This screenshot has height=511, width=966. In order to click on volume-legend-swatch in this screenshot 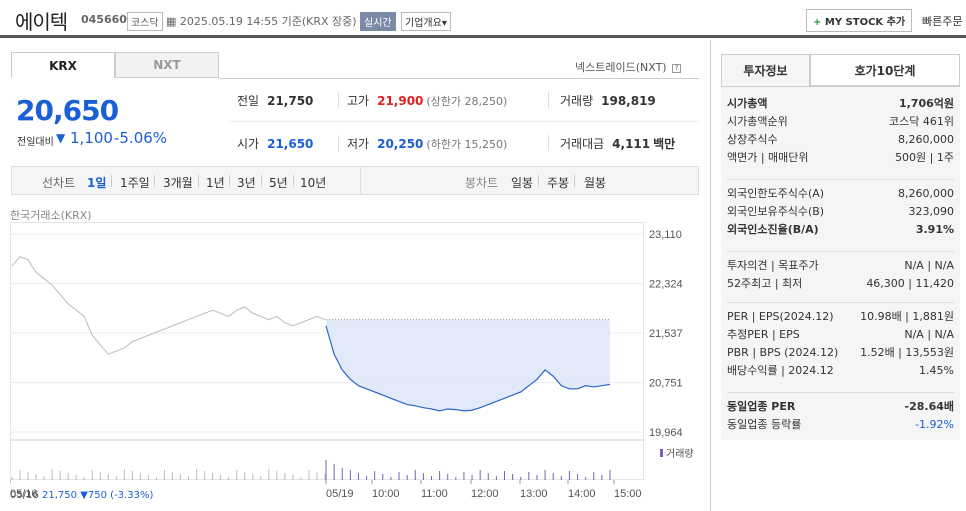, I will do `click(661, 453)`.